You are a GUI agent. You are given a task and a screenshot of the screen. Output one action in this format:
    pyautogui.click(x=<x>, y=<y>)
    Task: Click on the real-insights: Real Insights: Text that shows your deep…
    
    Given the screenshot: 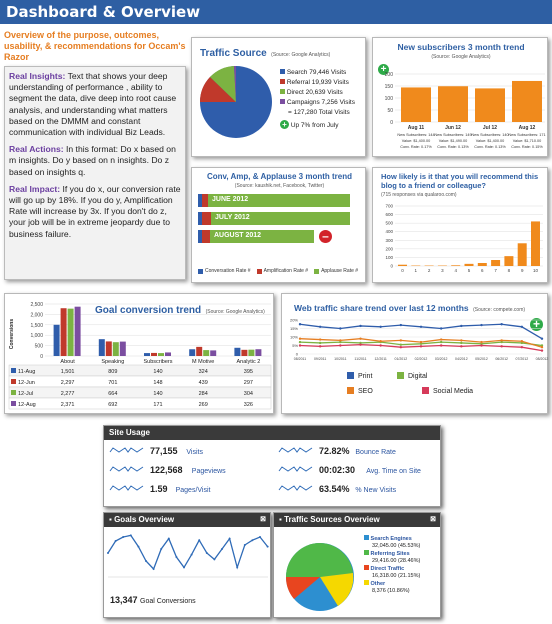 What is the action you would take?
    pyautogui.click(x=93, y=104)
    